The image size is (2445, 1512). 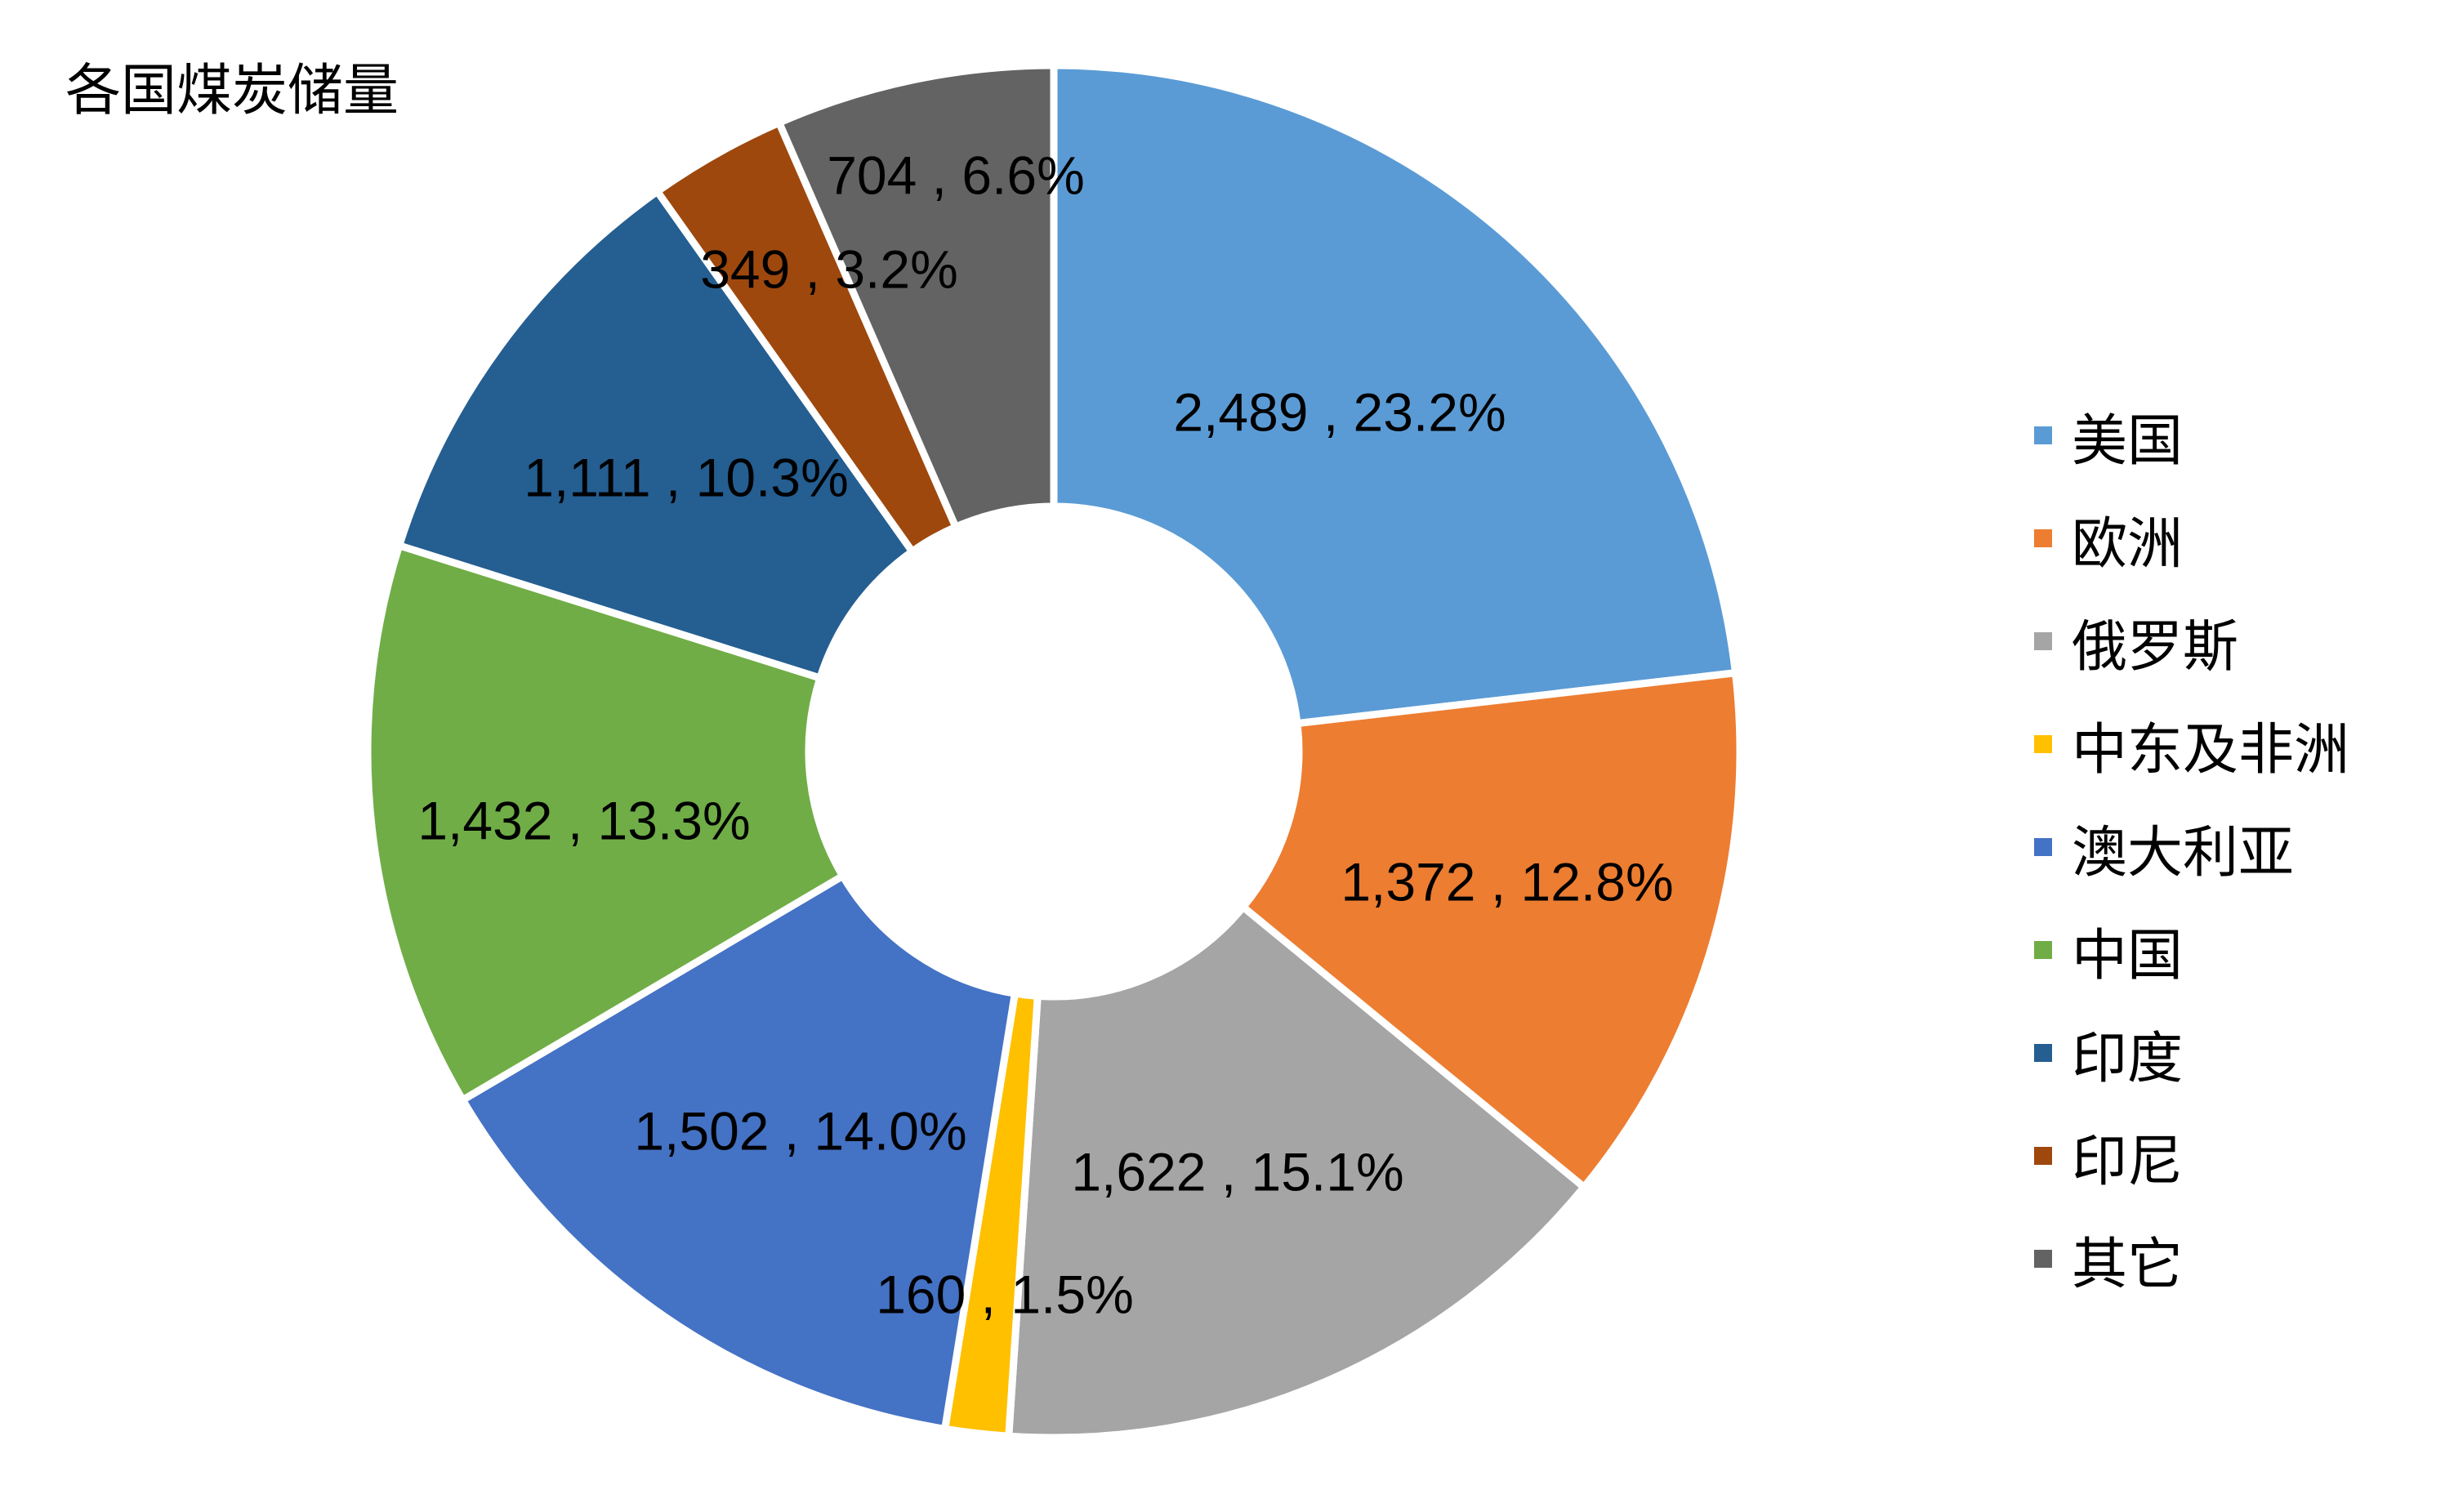 What do you see at coordinates (2128, 1059) in the screenshot?
I see `legend-label: 印度` at bounding box center [2128, 1059].